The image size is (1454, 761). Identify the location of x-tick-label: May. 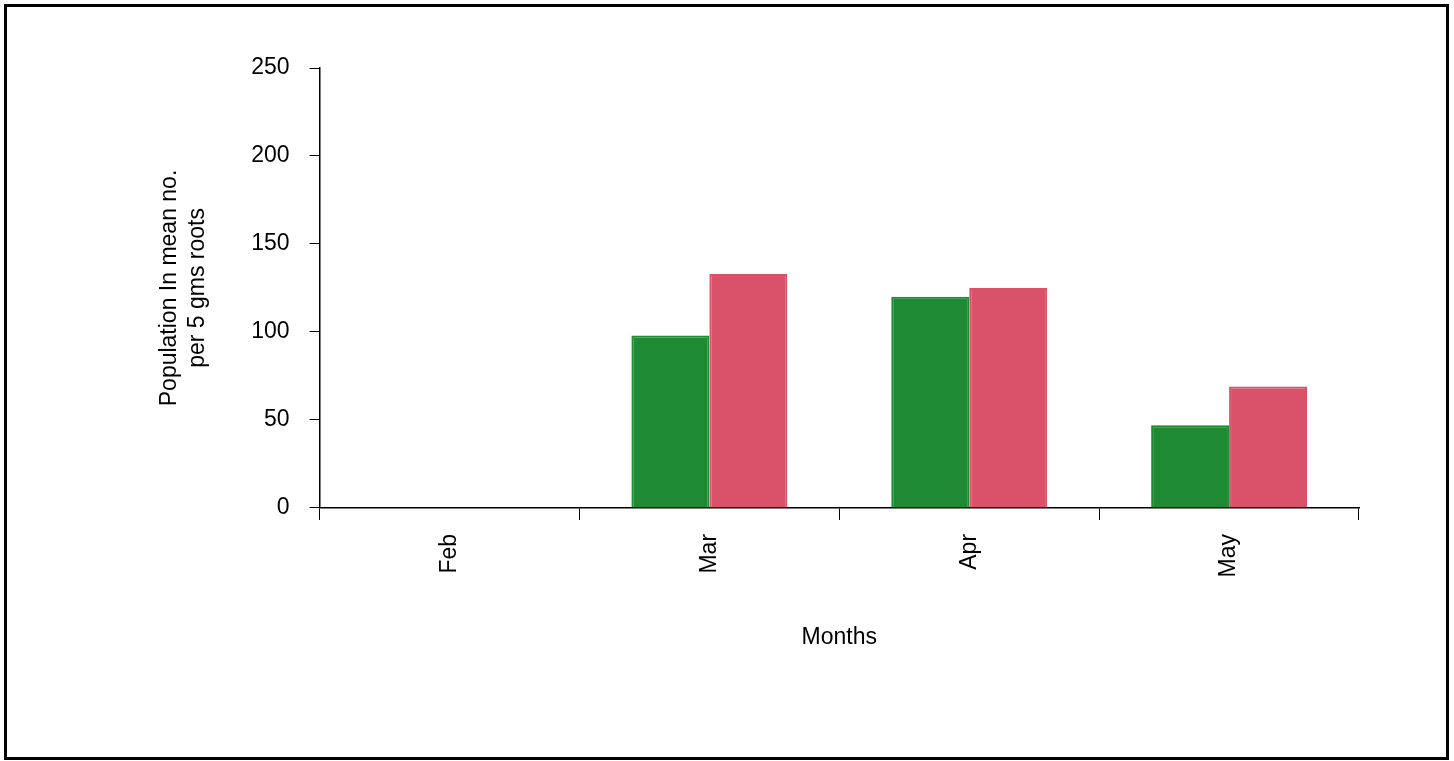
(1227, 555).